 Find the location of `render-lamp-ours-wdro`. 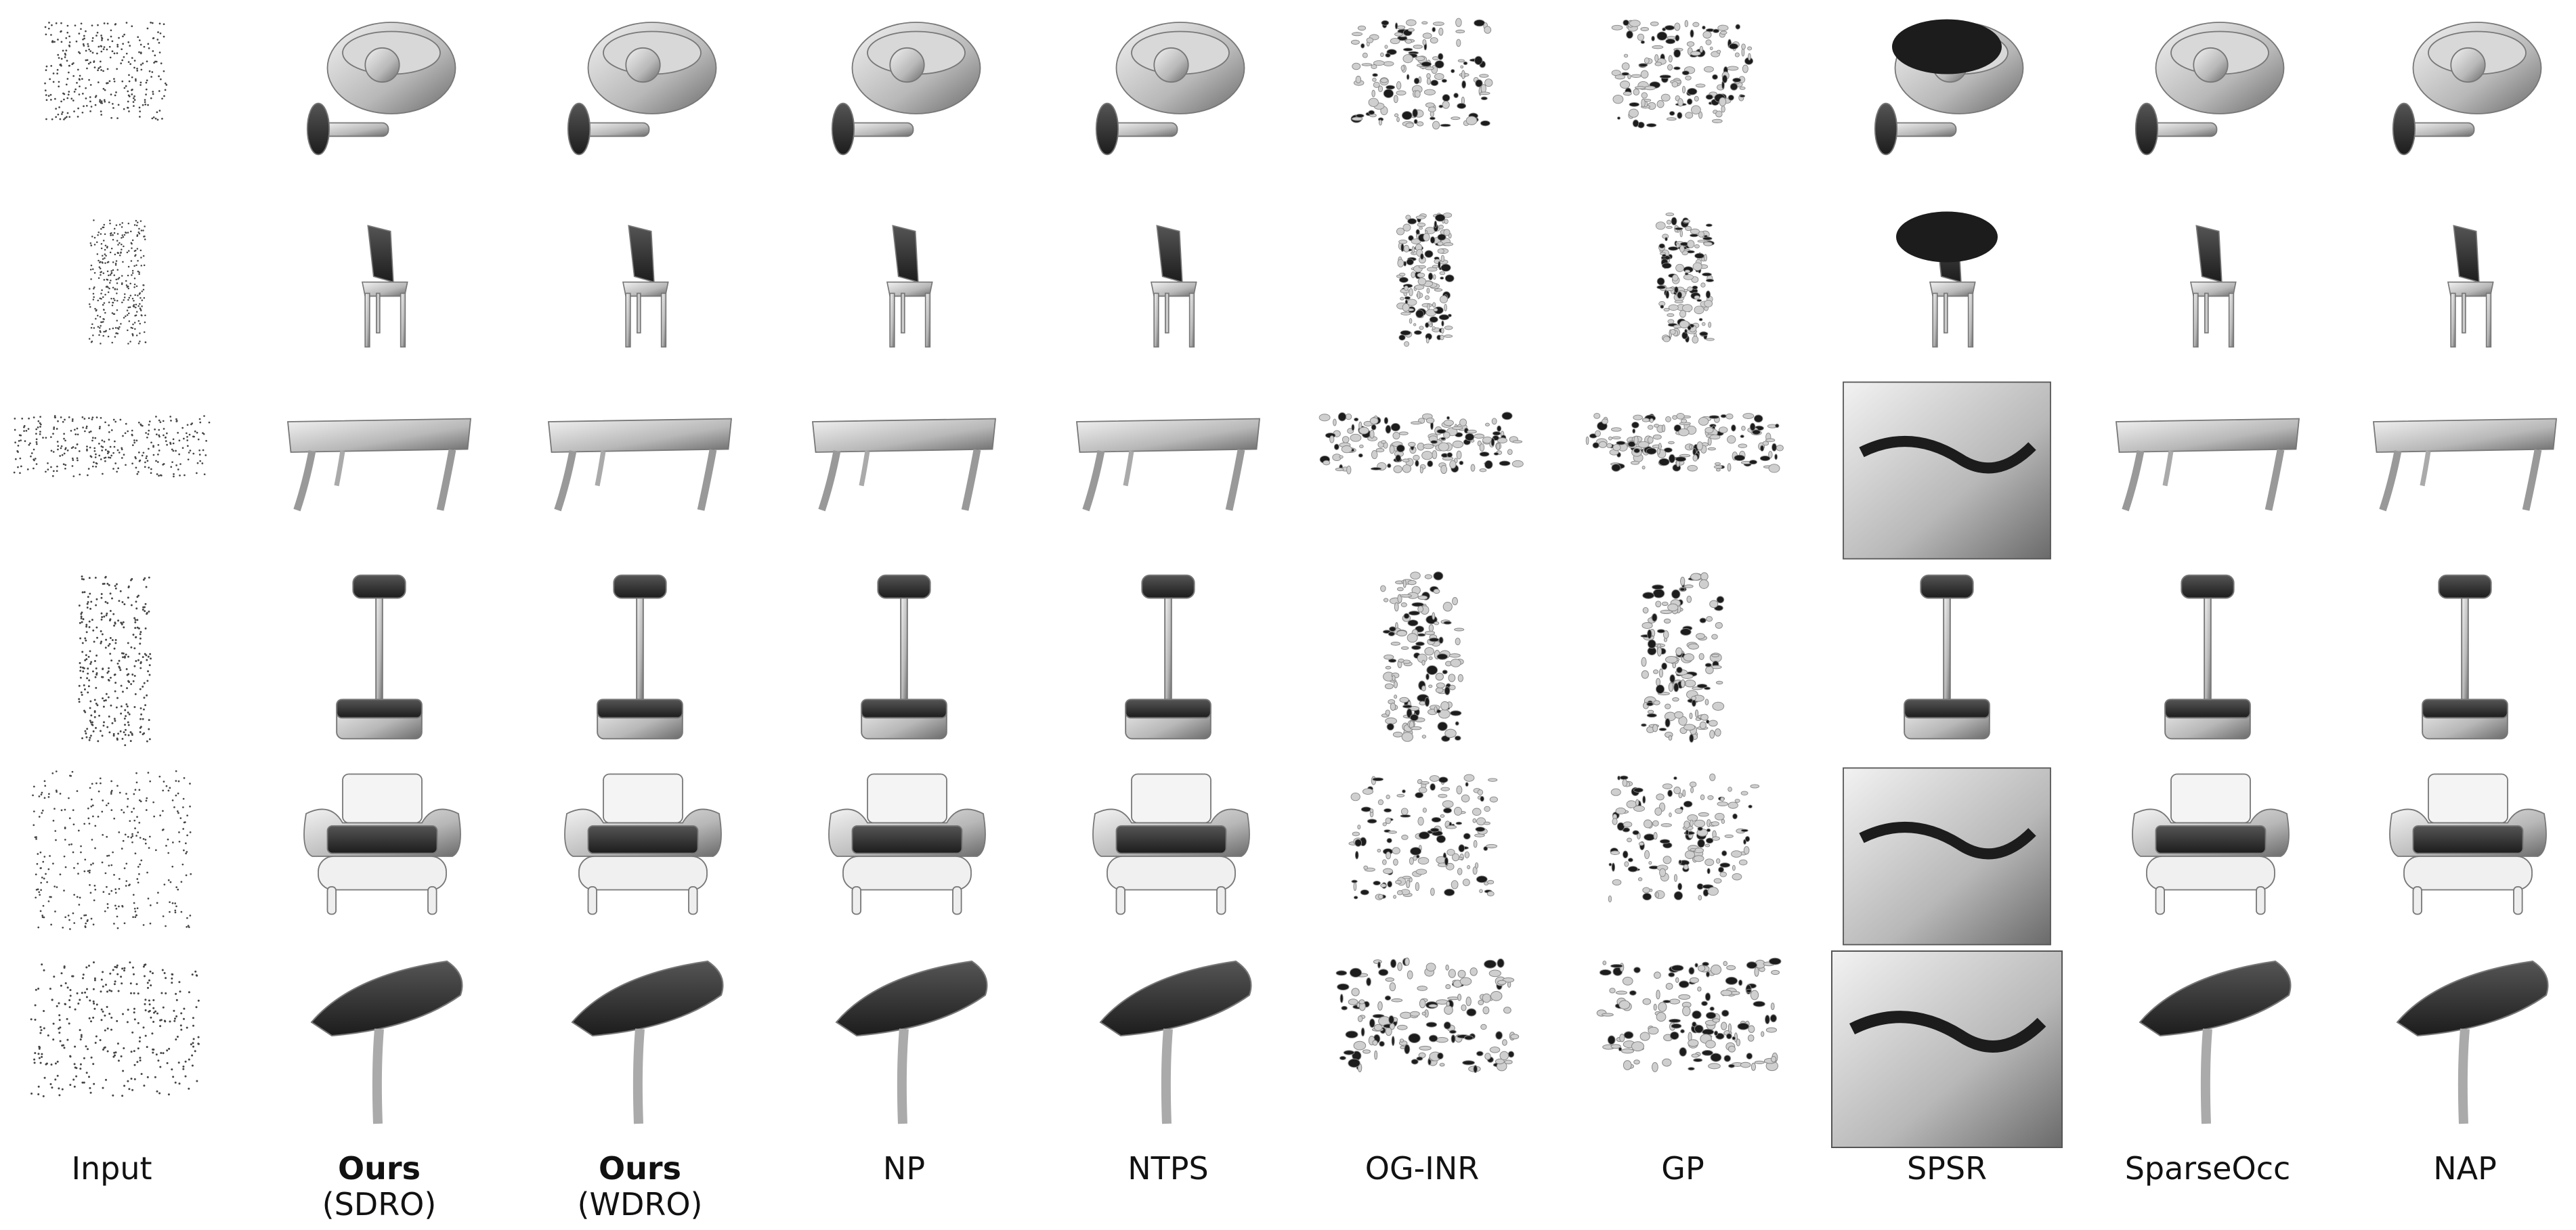

render-lamp-ours-wdro is located at coordinates (640, 101).